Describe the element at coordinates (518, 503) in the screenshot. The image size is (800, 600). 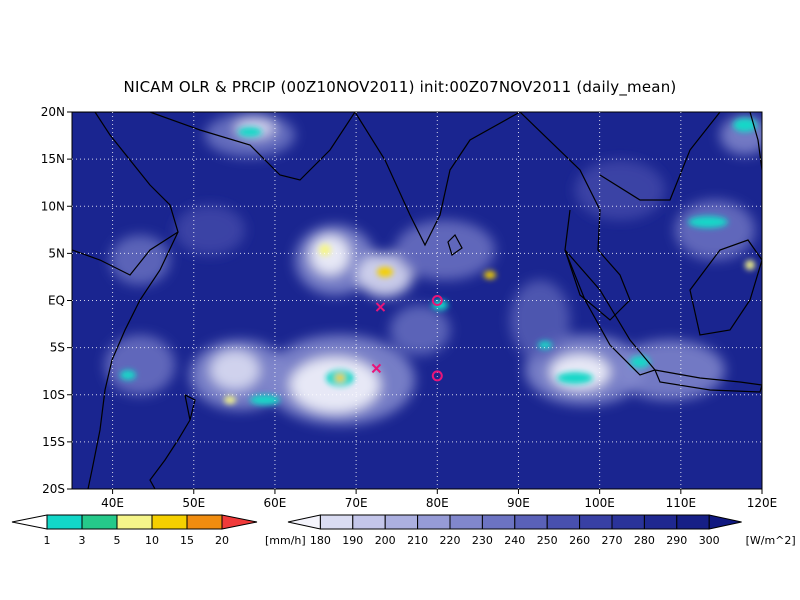
I see `x-tick-label: 90E` at that location.